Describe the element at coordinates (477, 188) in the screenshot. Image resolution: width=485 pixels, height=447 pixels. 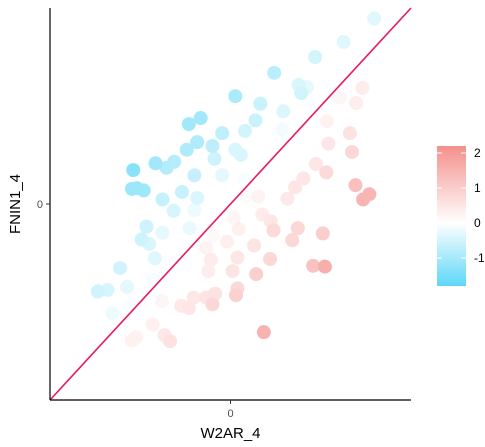
I see `legend-tick-label: 1` at that location.